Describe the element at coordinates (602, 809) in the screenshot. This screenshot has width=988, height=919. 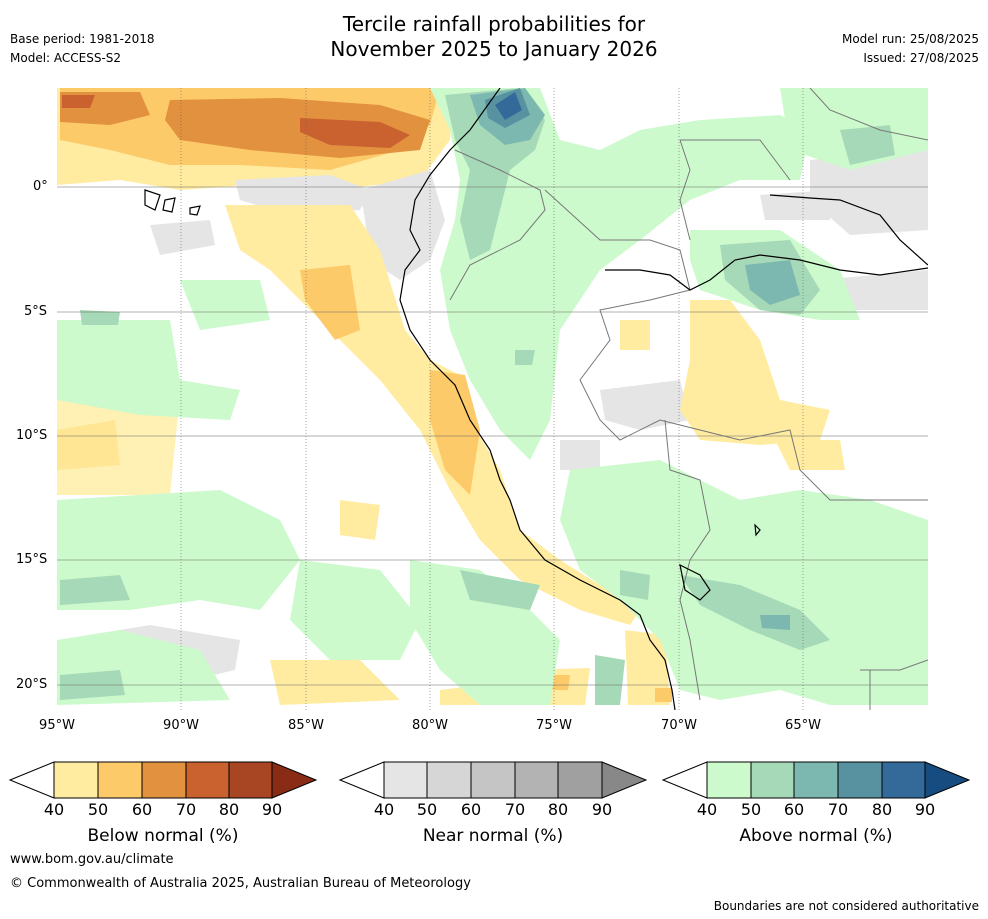
I see `near-tick-90: 90` at that location.